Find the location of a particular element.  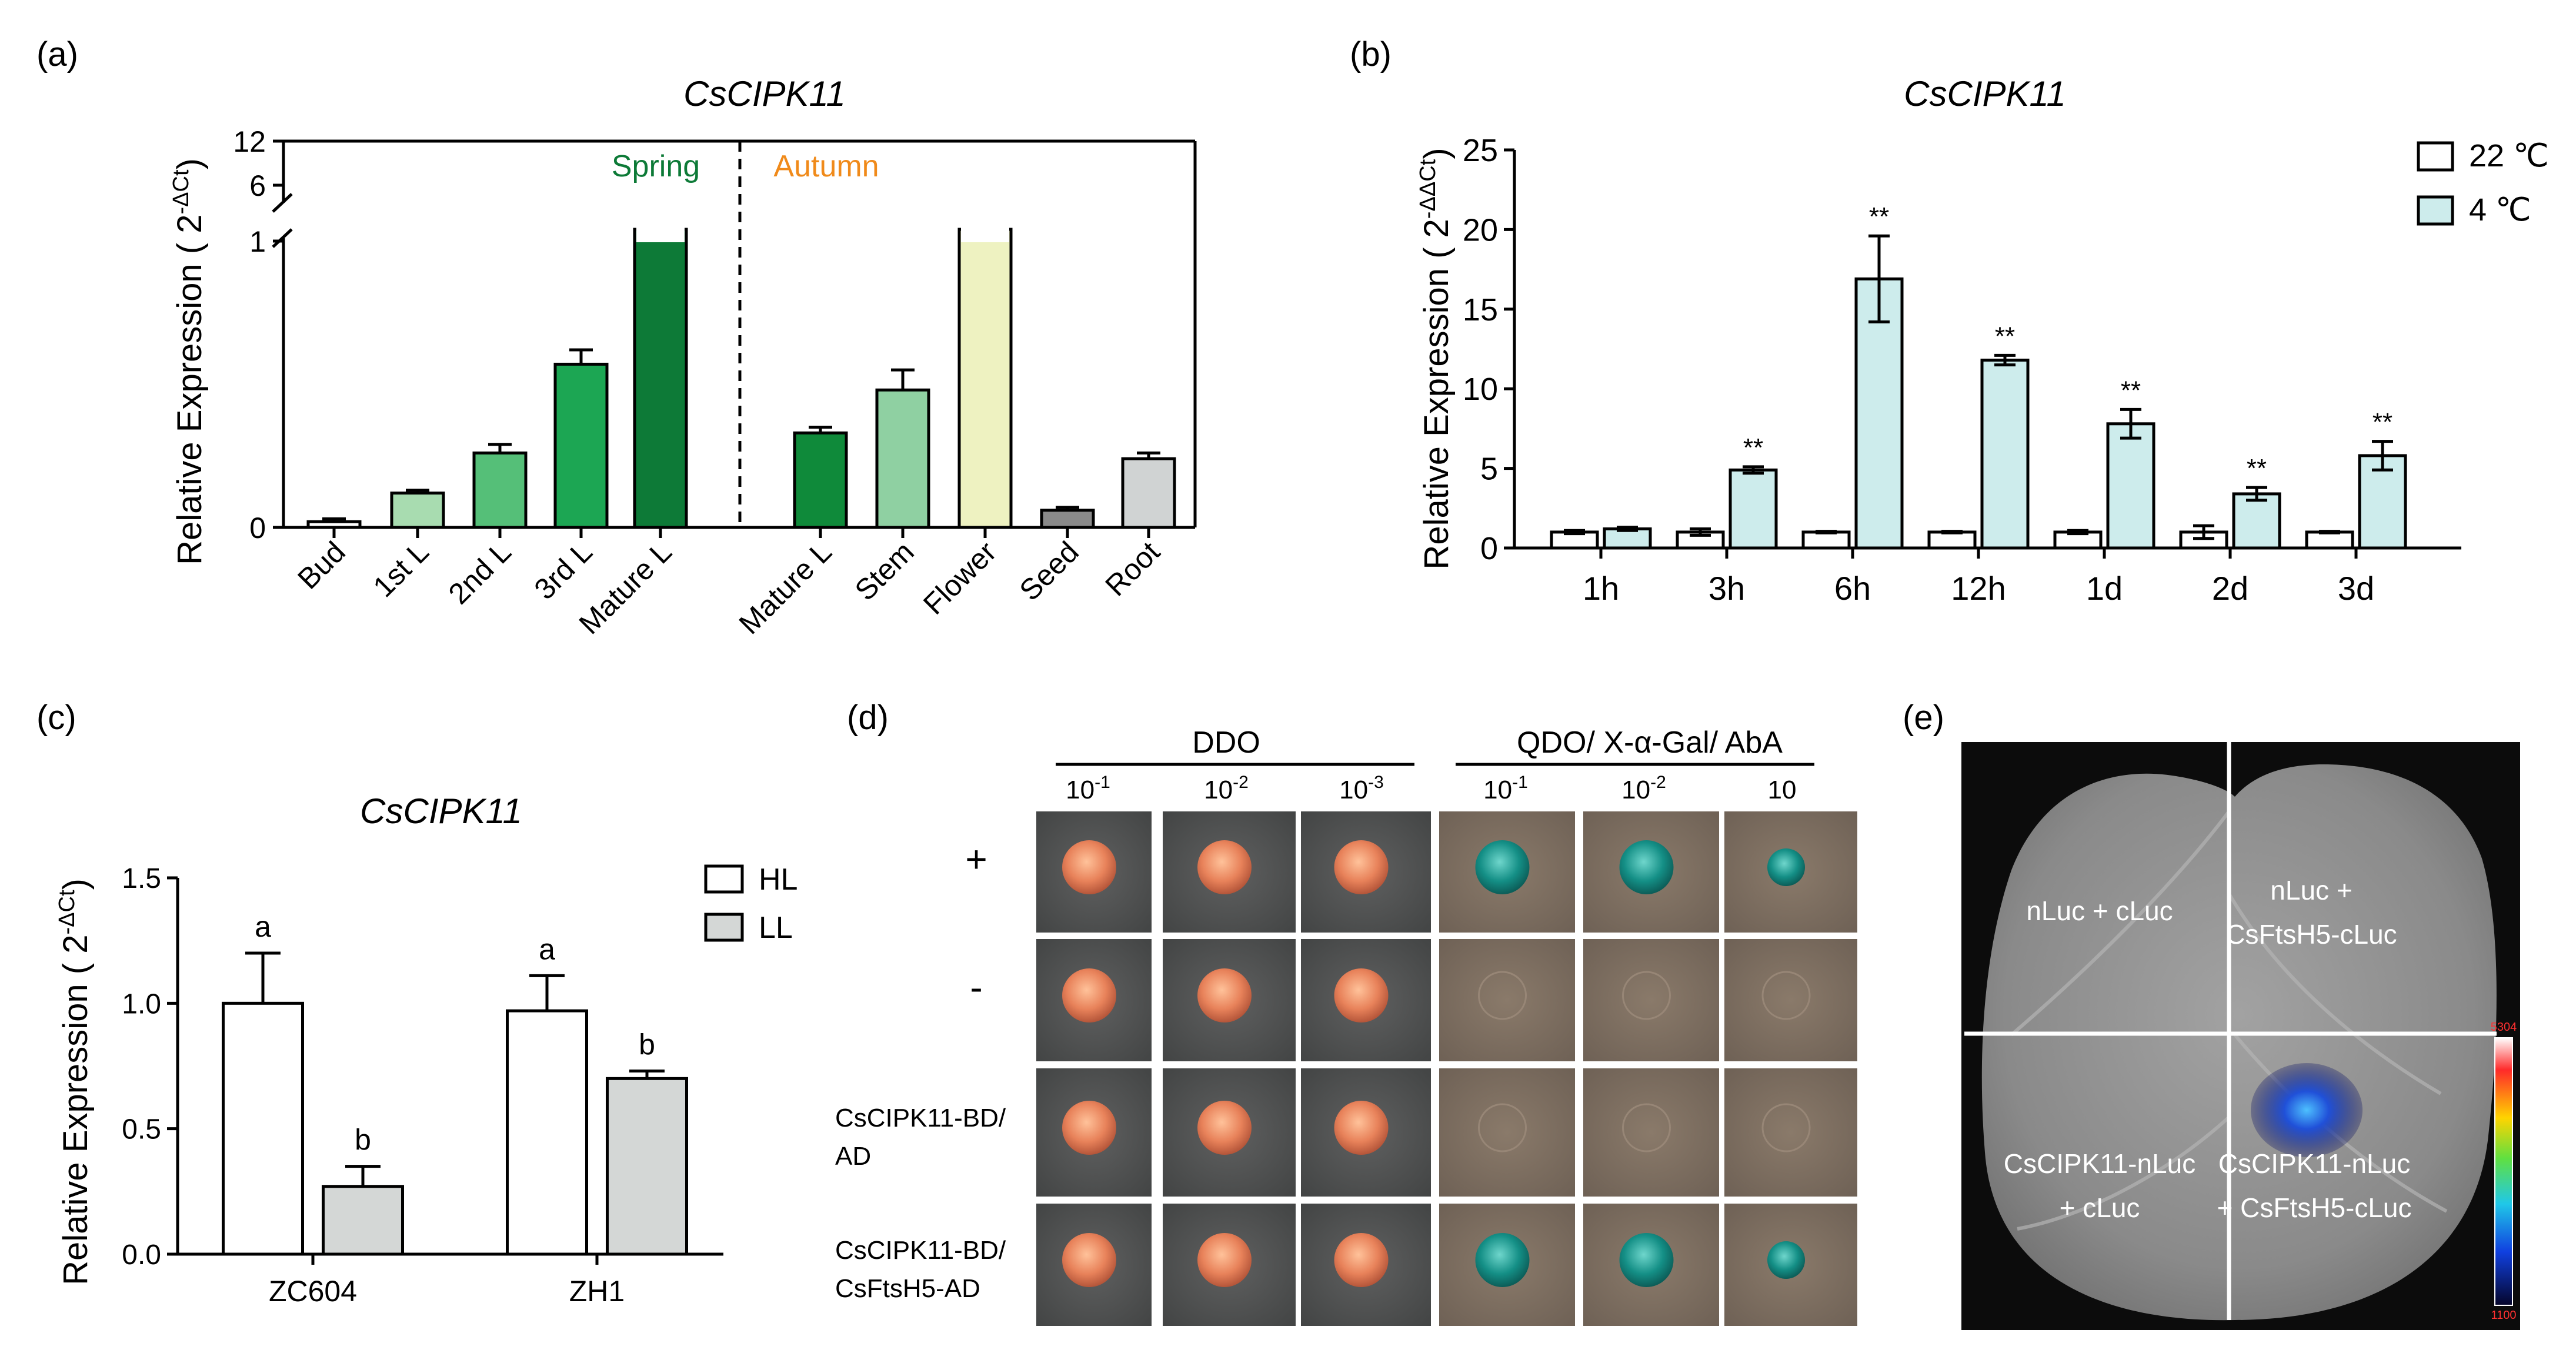

x-tick-label-b: 1h is located at coordinates (1601, 588).